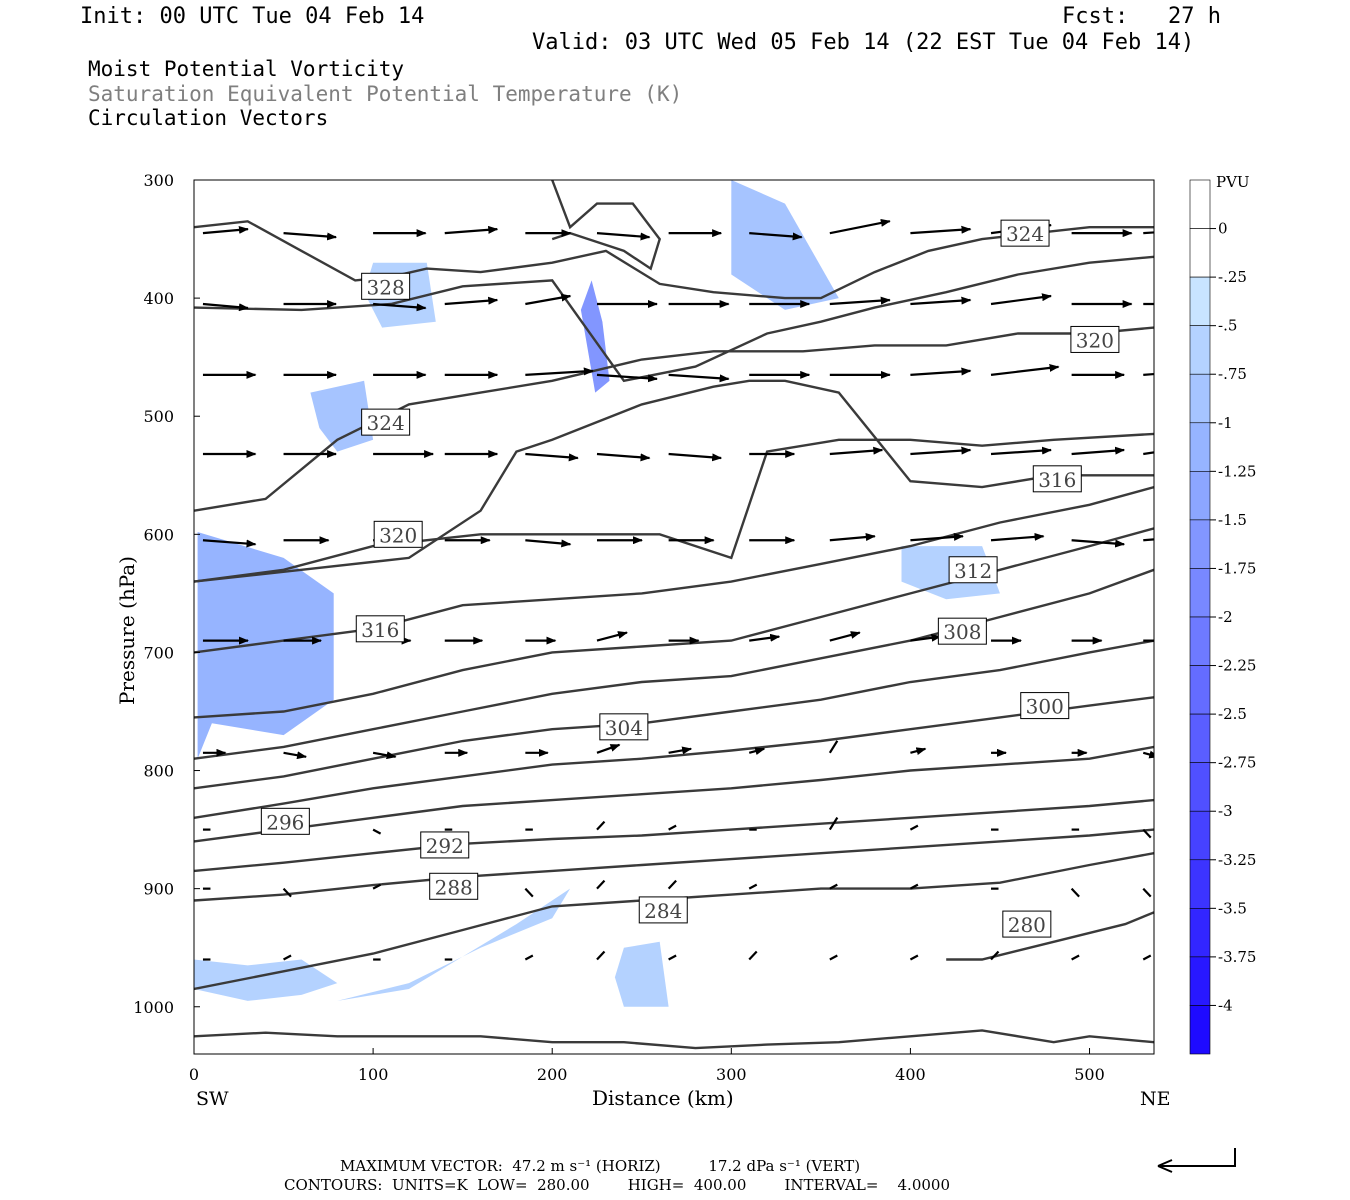 Image resolution: width=1350 pixels, height=1200 pixels. Describe the element at coordinates (1232, 714) in the screenshot. I see `colorbar-tick-label: -2.5` at that location.